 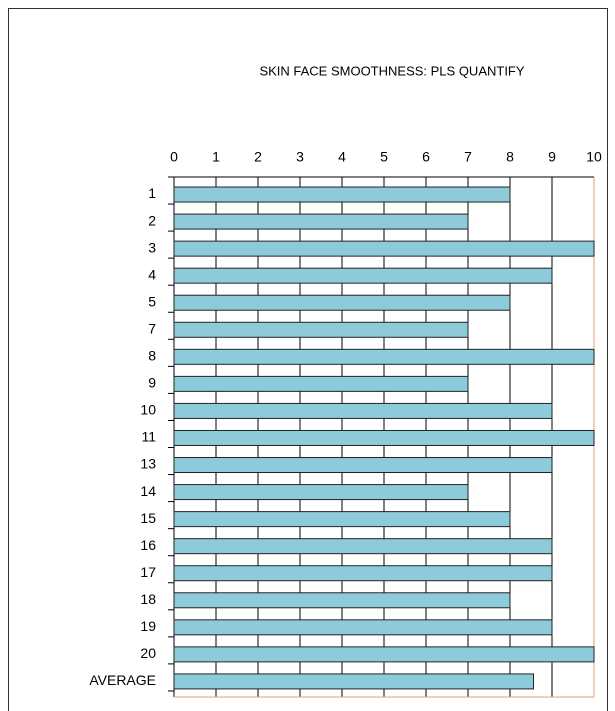 What do you see at coordinates (148, 410) in the screenshot?
I see `y-tick-label: 10` at bounding box center [148, 410].